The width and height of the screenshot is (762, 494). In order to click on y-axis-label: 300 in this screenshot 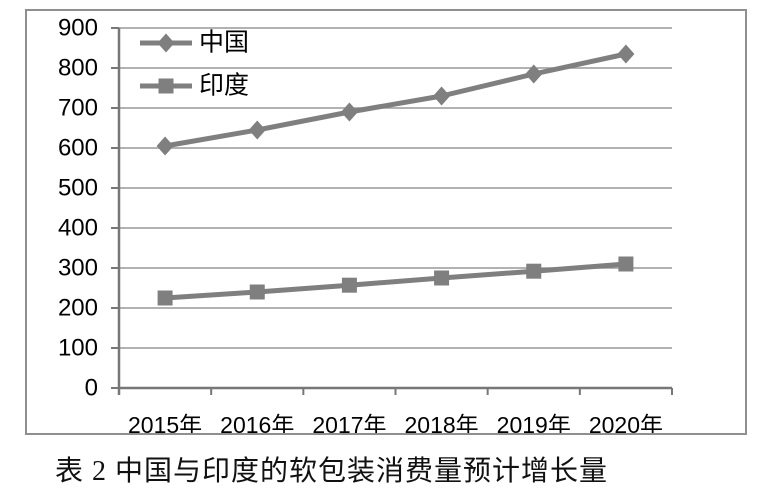, I will do `click(78, 268)`.